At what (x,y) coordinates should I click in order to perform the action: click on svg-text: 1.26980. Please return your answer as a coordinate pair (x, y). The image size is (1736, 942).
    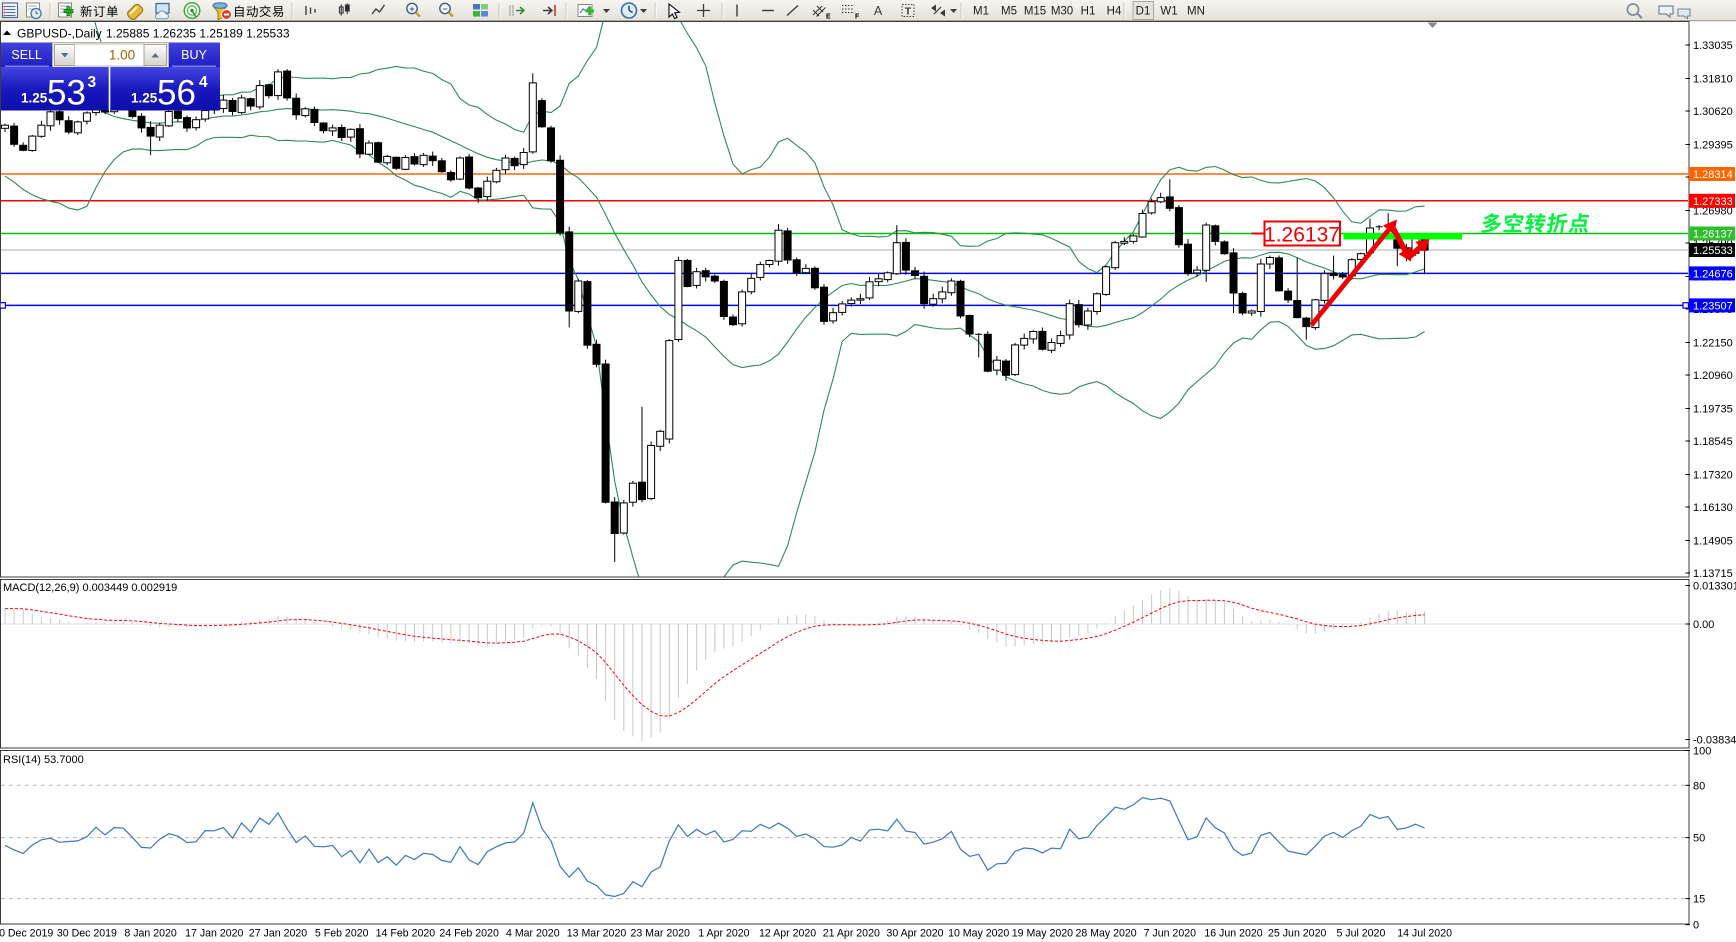
    Looking at the image, I should click on (1713, 212).